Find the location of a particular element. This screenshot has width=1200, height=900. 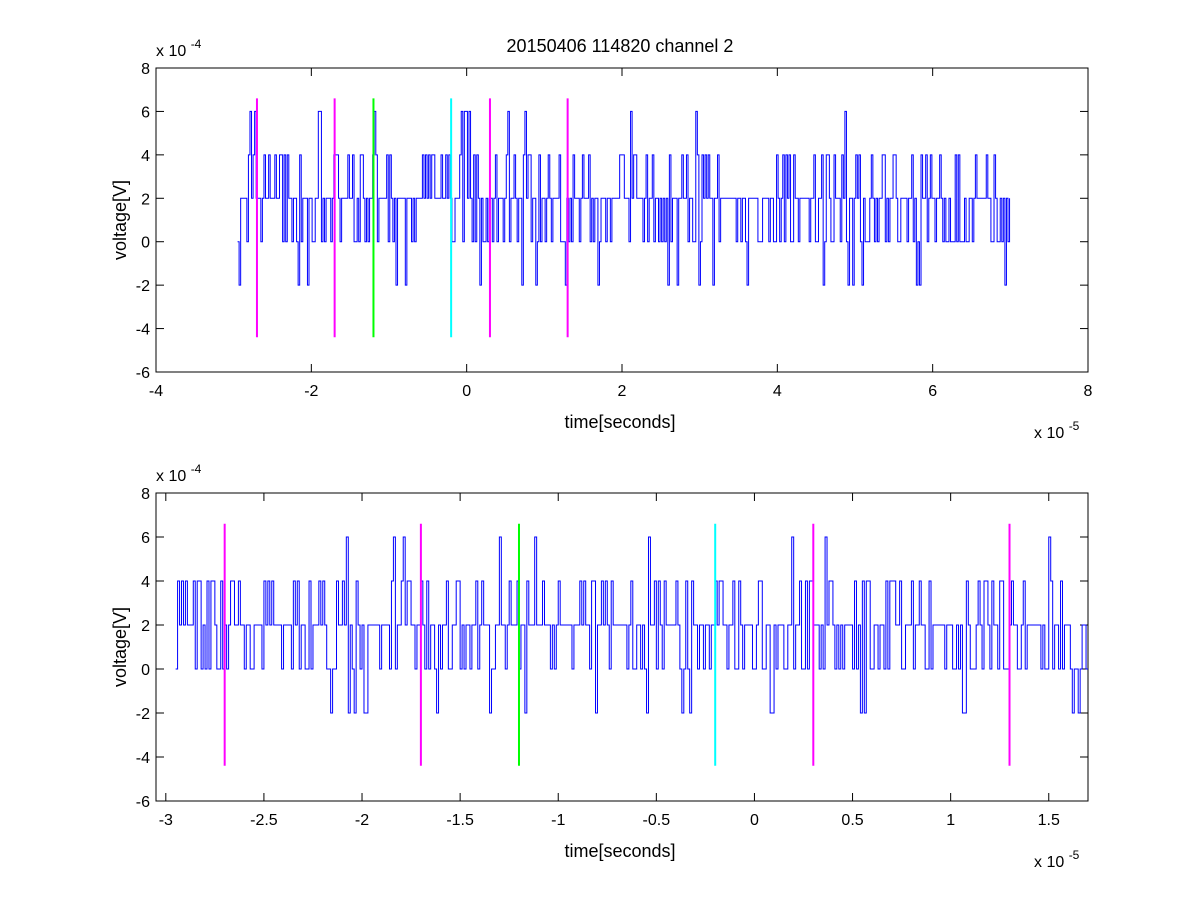

x-tick-label: 4 is located at coordinates (777, 391).